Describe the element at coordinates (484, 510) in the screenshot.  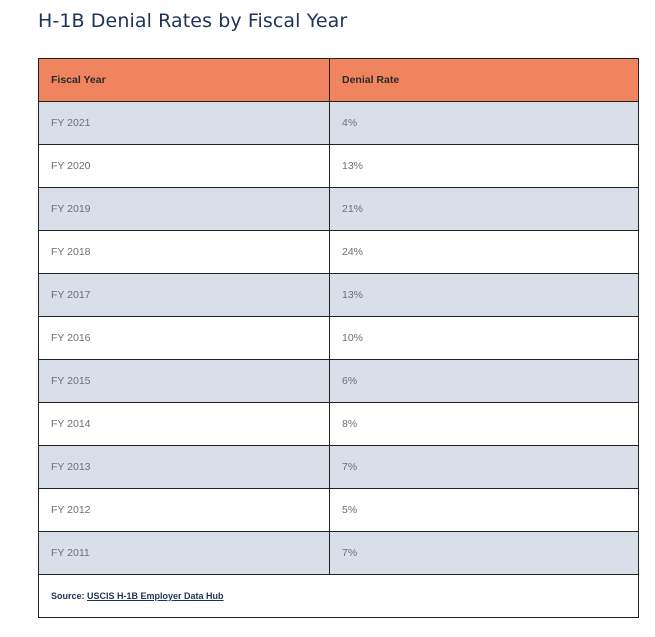
I see `denial-rate-cell: 5%` at that location.